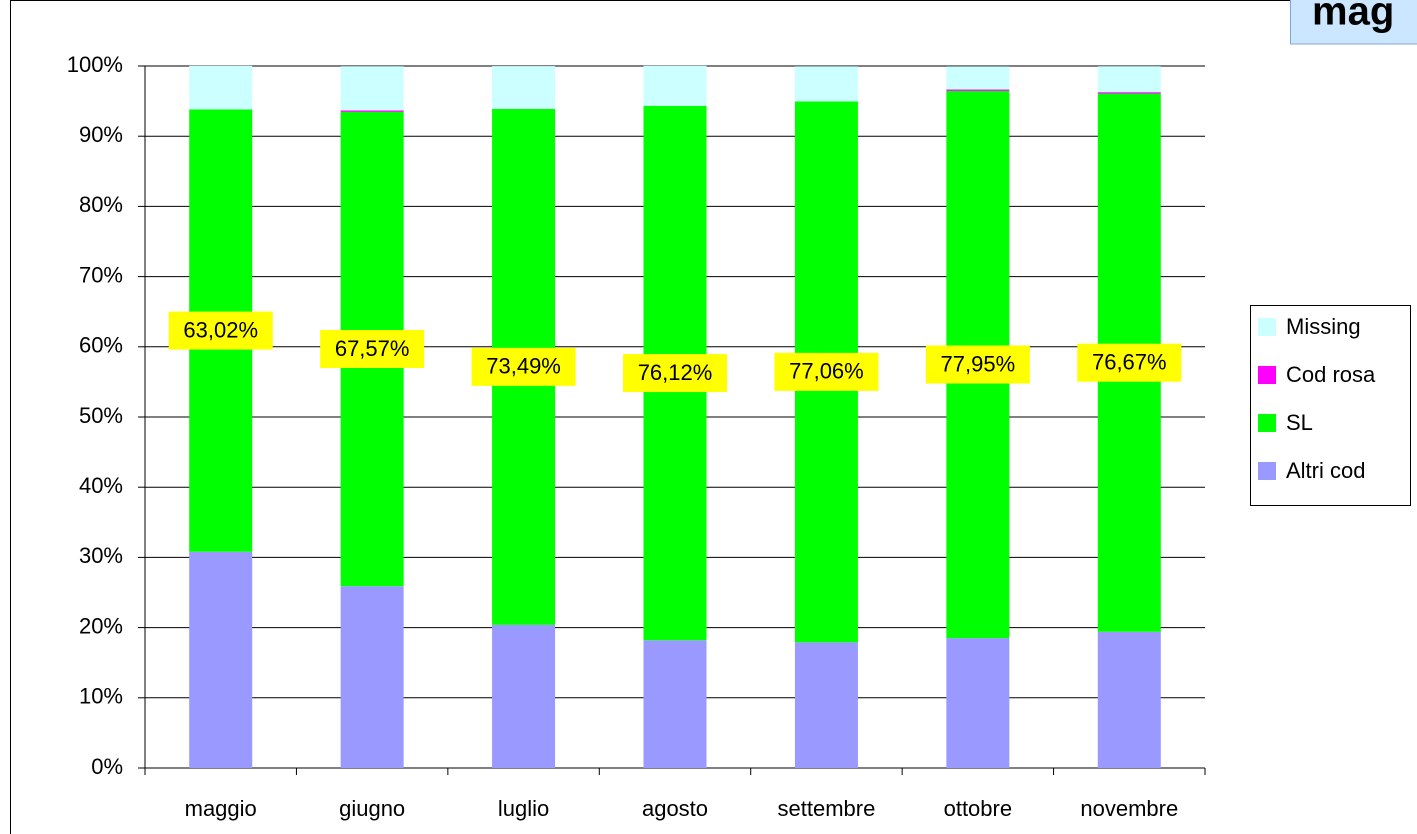  I want to click on x-tick-label: novembre, so click(1129, 808).